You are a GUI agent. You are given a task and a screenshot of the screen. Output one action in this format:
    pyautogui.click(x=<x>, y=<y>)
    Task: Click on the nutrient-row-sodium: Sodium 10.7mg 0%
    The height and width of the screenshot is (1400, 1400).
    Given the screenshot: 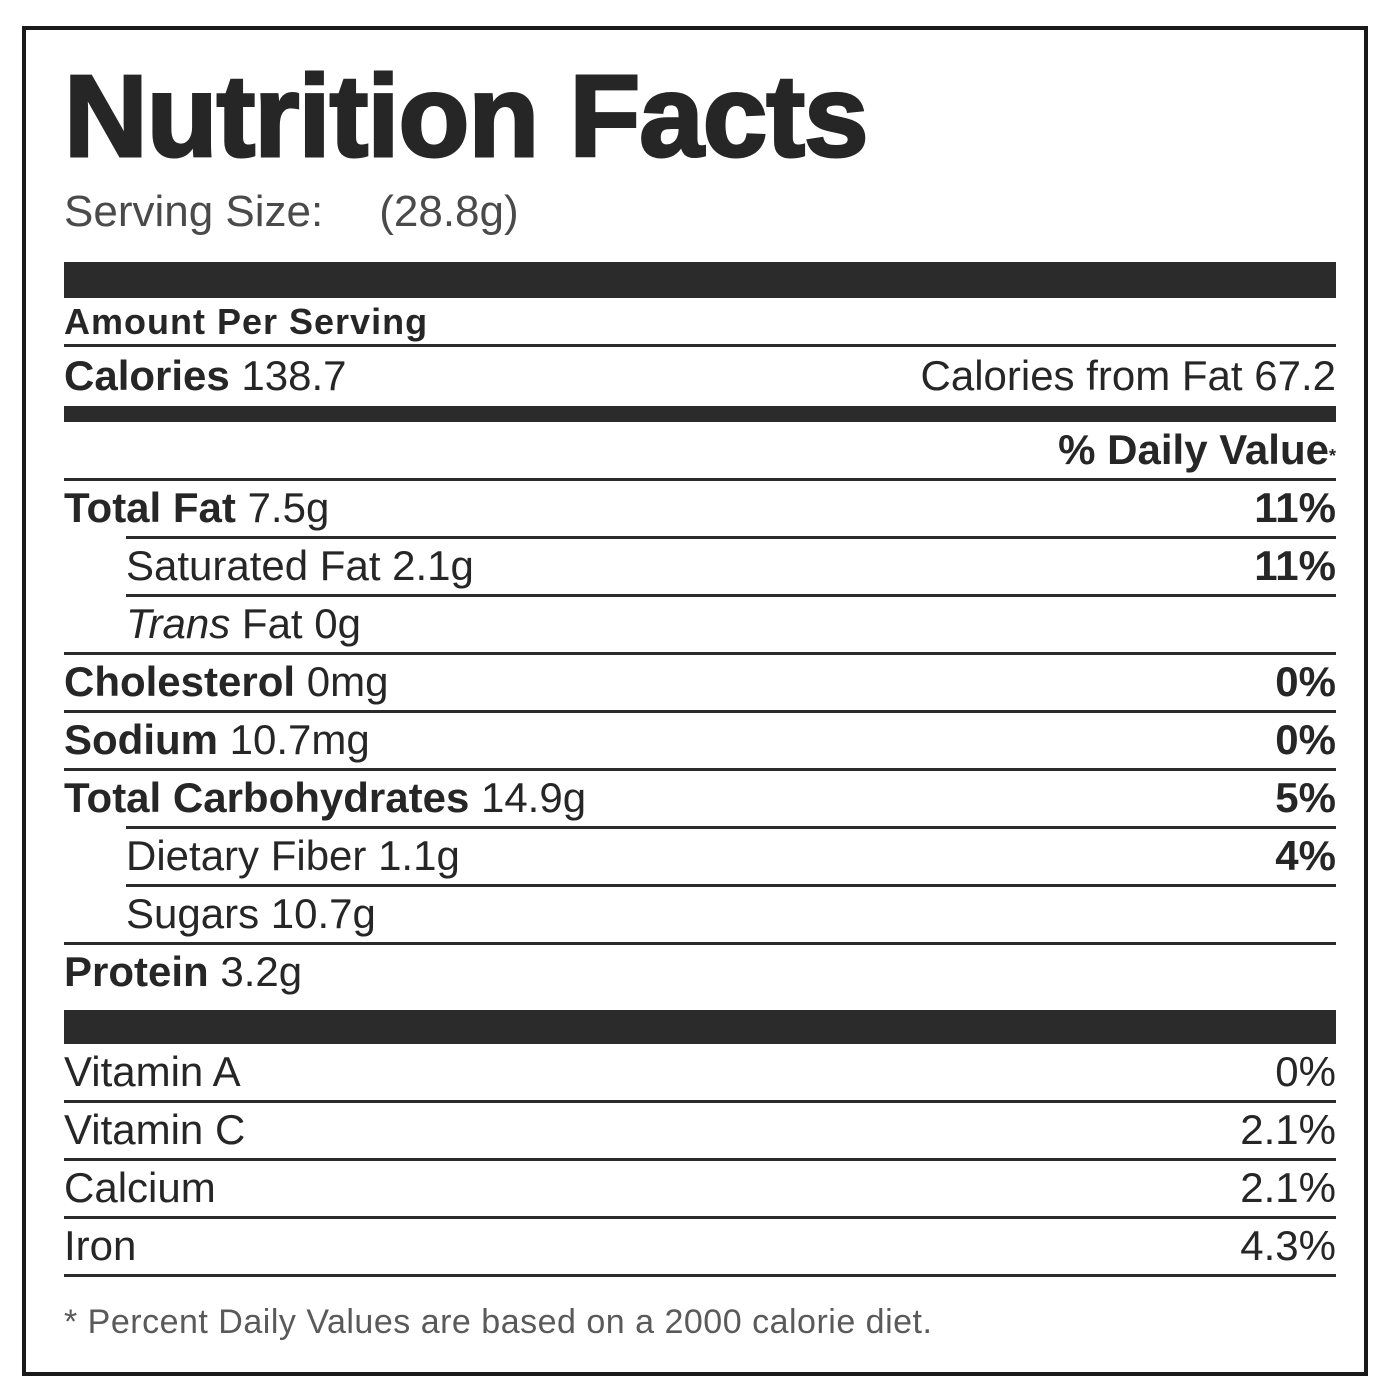 What is the action you would take?
    pyautogui.click(x=700, y=740)
    